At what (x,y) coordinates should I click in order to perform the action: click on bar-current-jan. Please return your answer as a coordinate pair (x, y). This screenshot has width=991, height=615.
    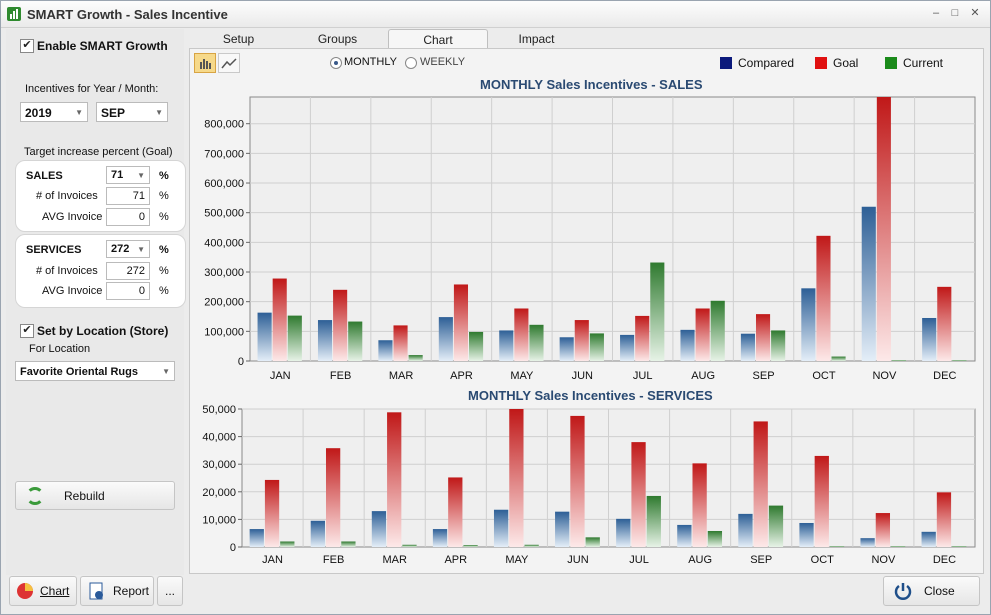
    Looking at the image, I should click on (287, 544).